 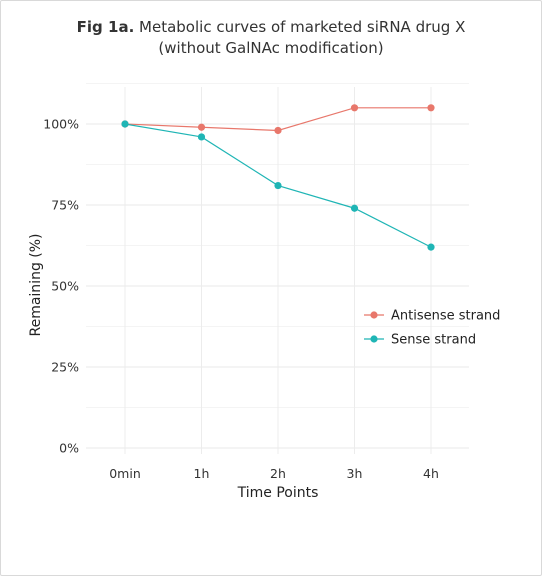 What do you see at coordinates (36, 284) in the screenshot?
I see `y-axis-label: Remaining (%)` at bounding box center [36, 284].